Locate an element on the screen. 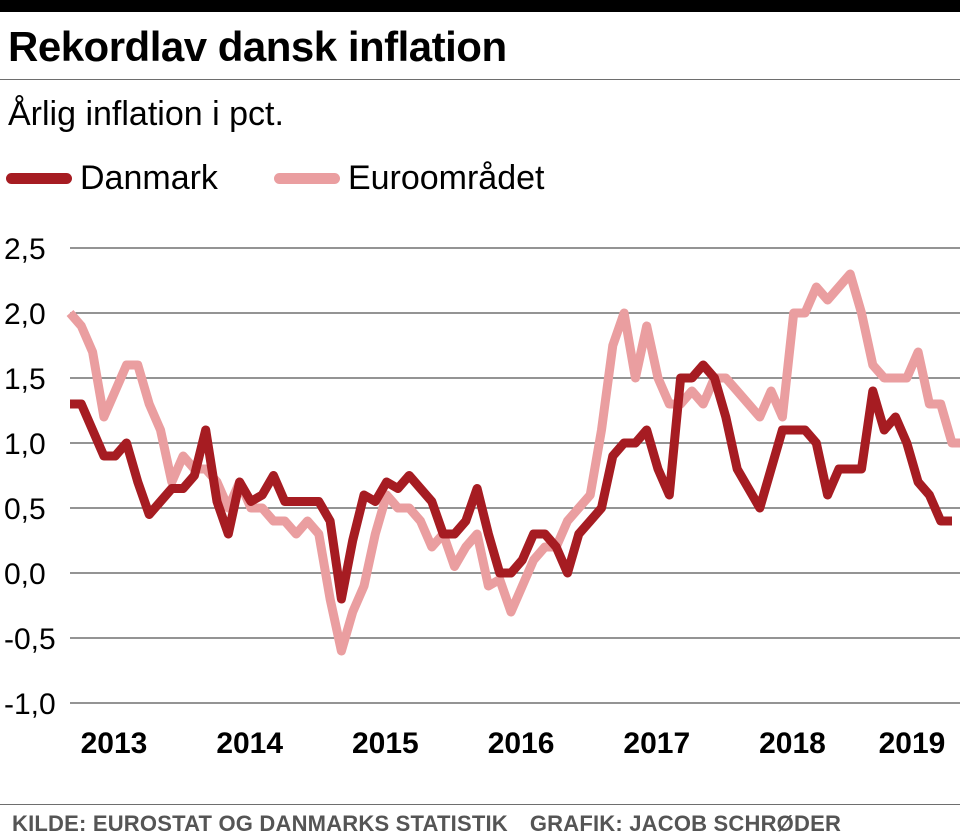 The height and width of the screenshot is (838, 960). legend-label-euroomraadet: Euroområdet is located at coordinates (446, 178).